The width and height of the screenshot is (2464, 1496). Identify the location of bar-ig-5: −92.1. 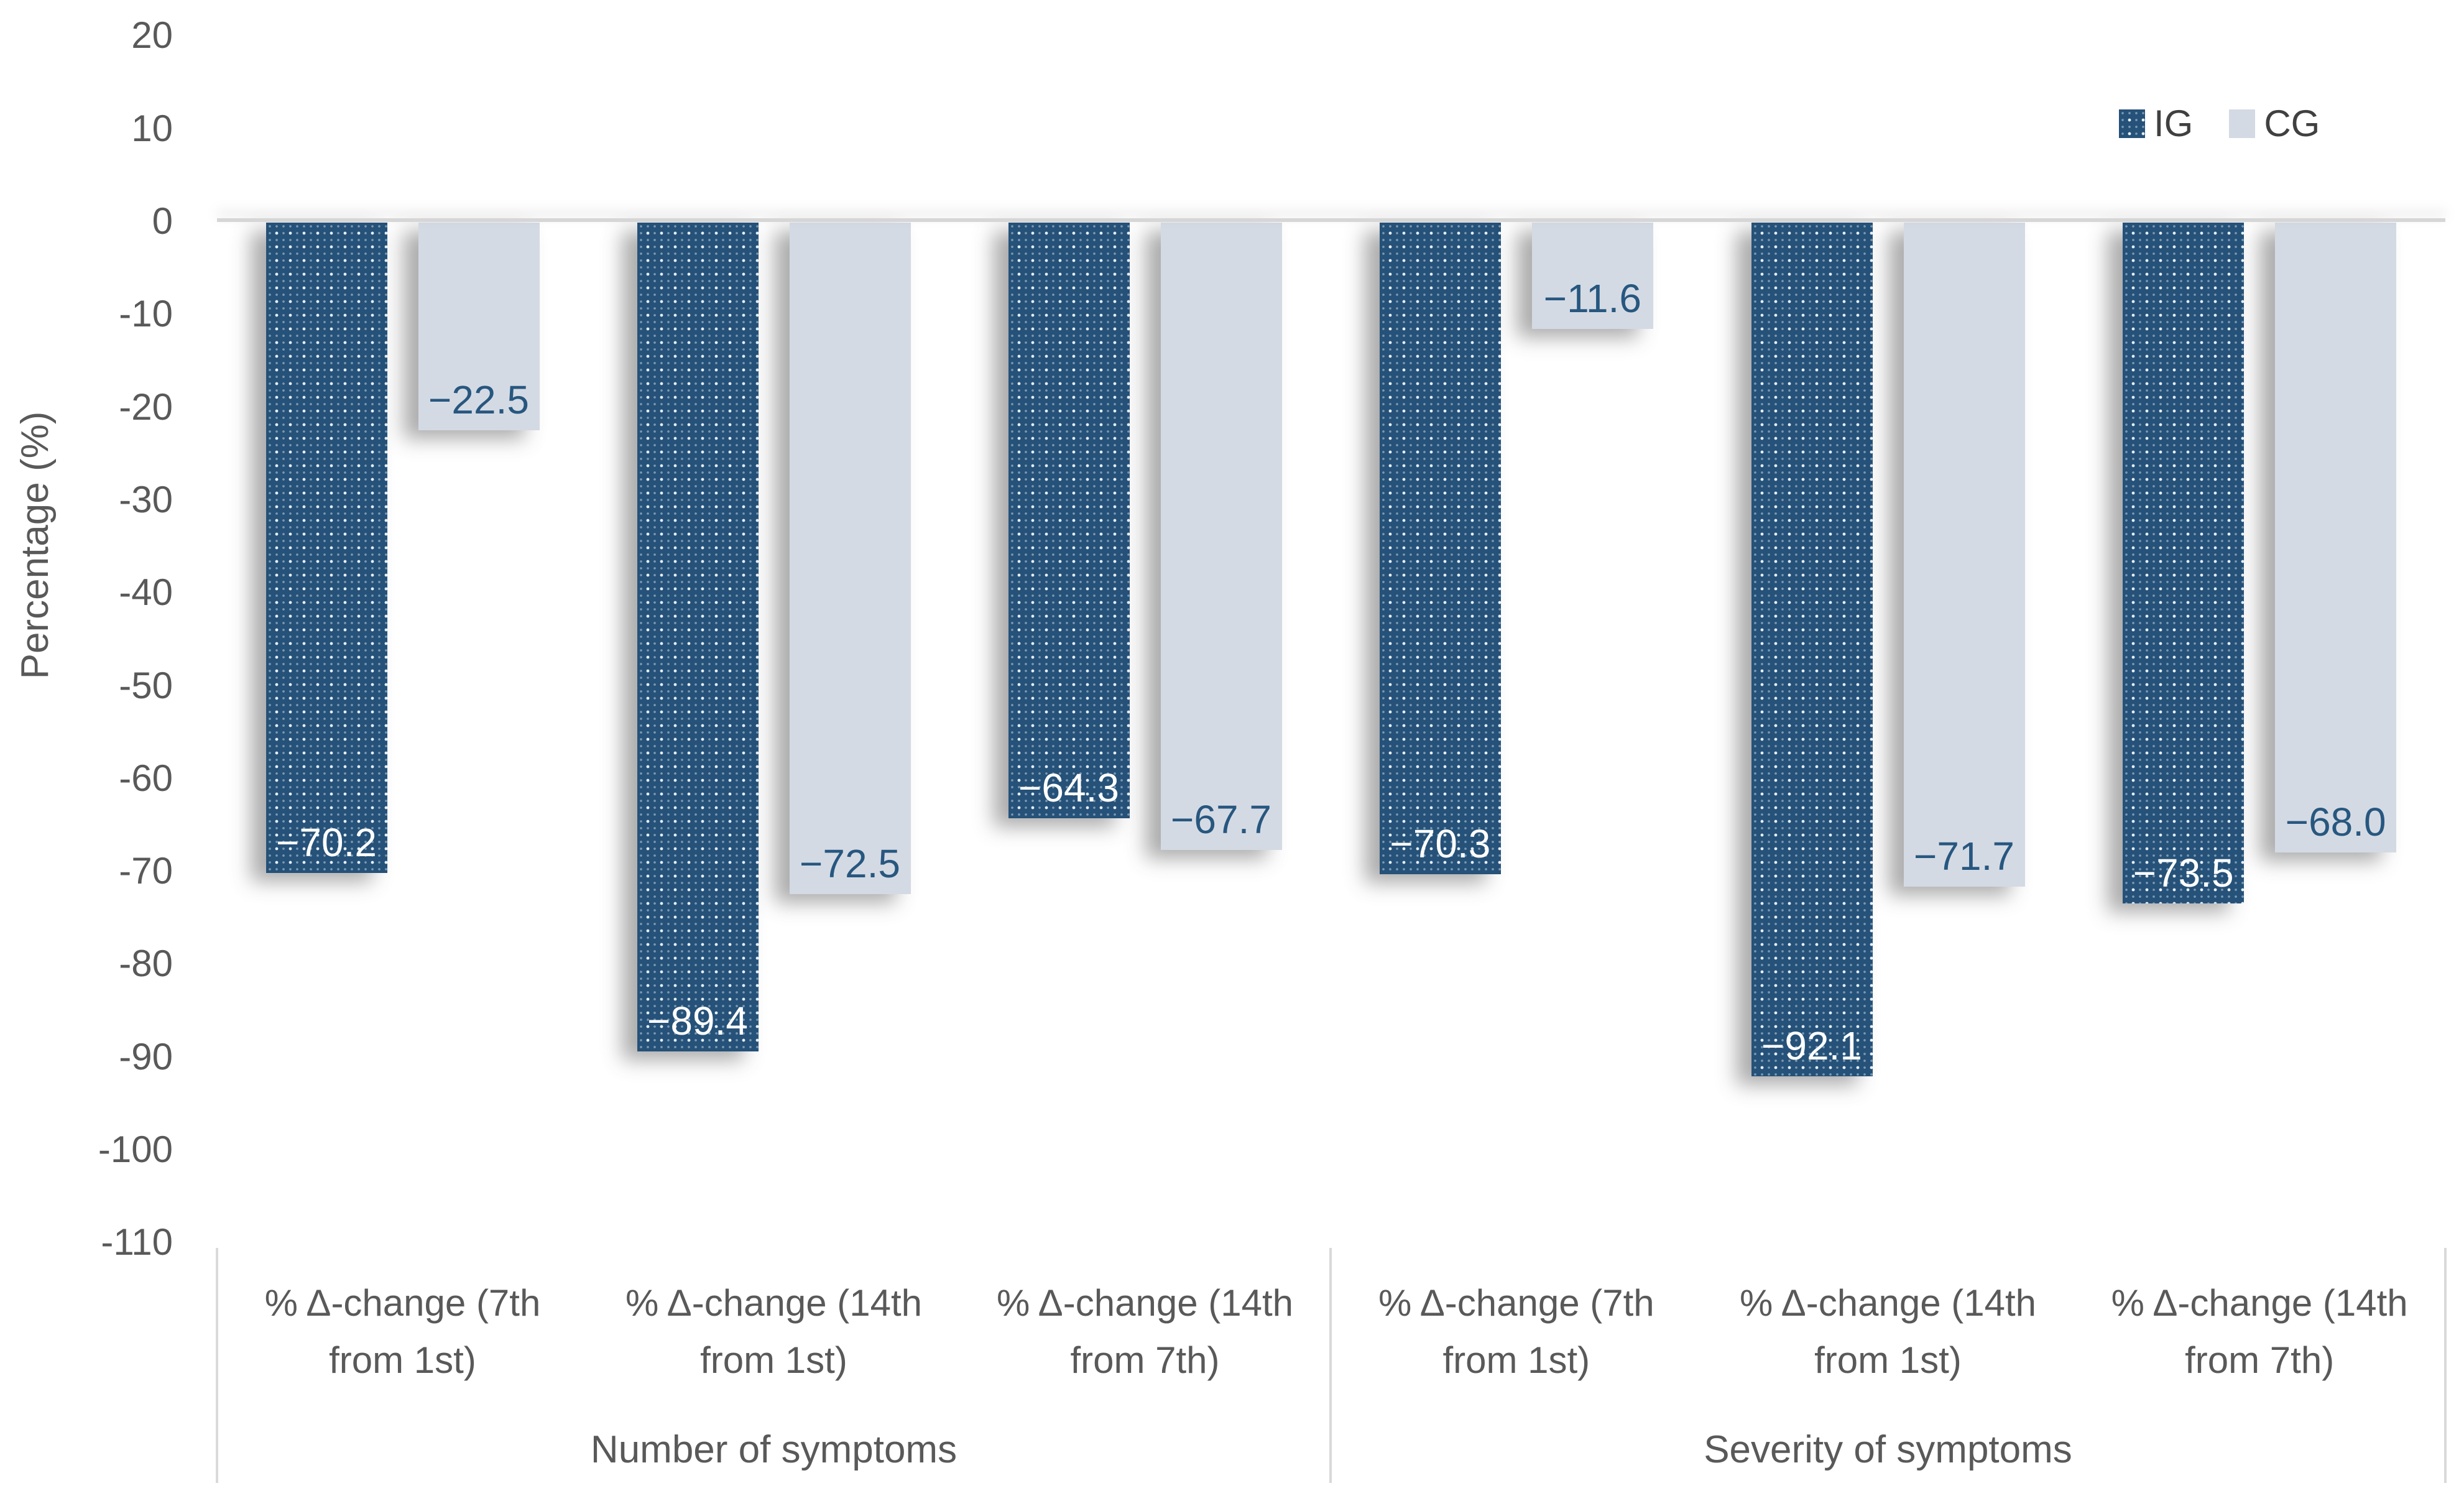
(1812, 649).